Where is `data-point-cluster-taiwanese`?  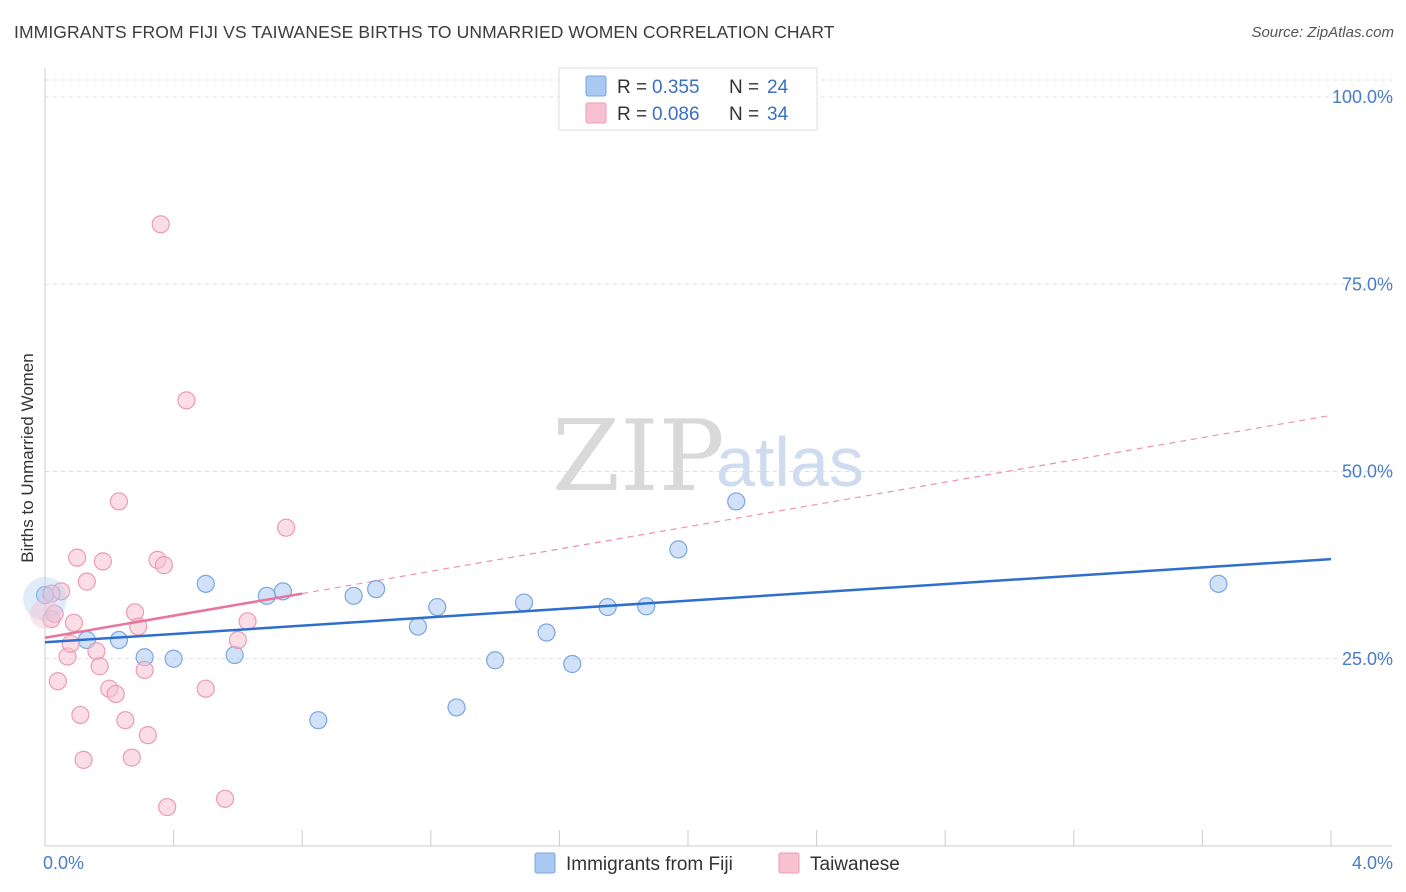
data-point-cluster-taiwanese is located at coordinates (45, 613).